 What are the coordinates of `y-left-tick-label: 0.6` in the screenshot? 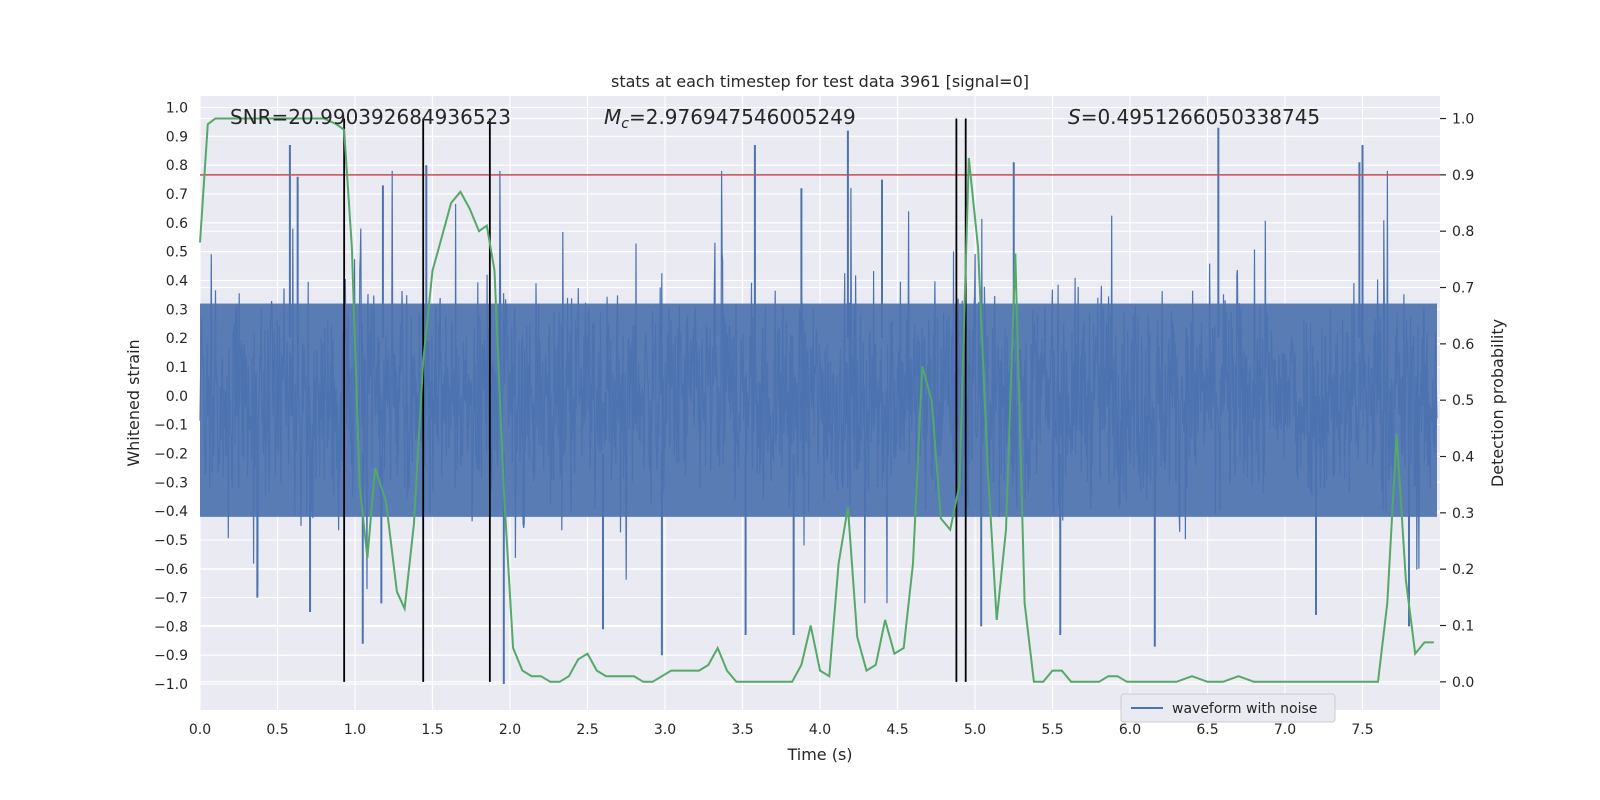 It's located at (177, 224).